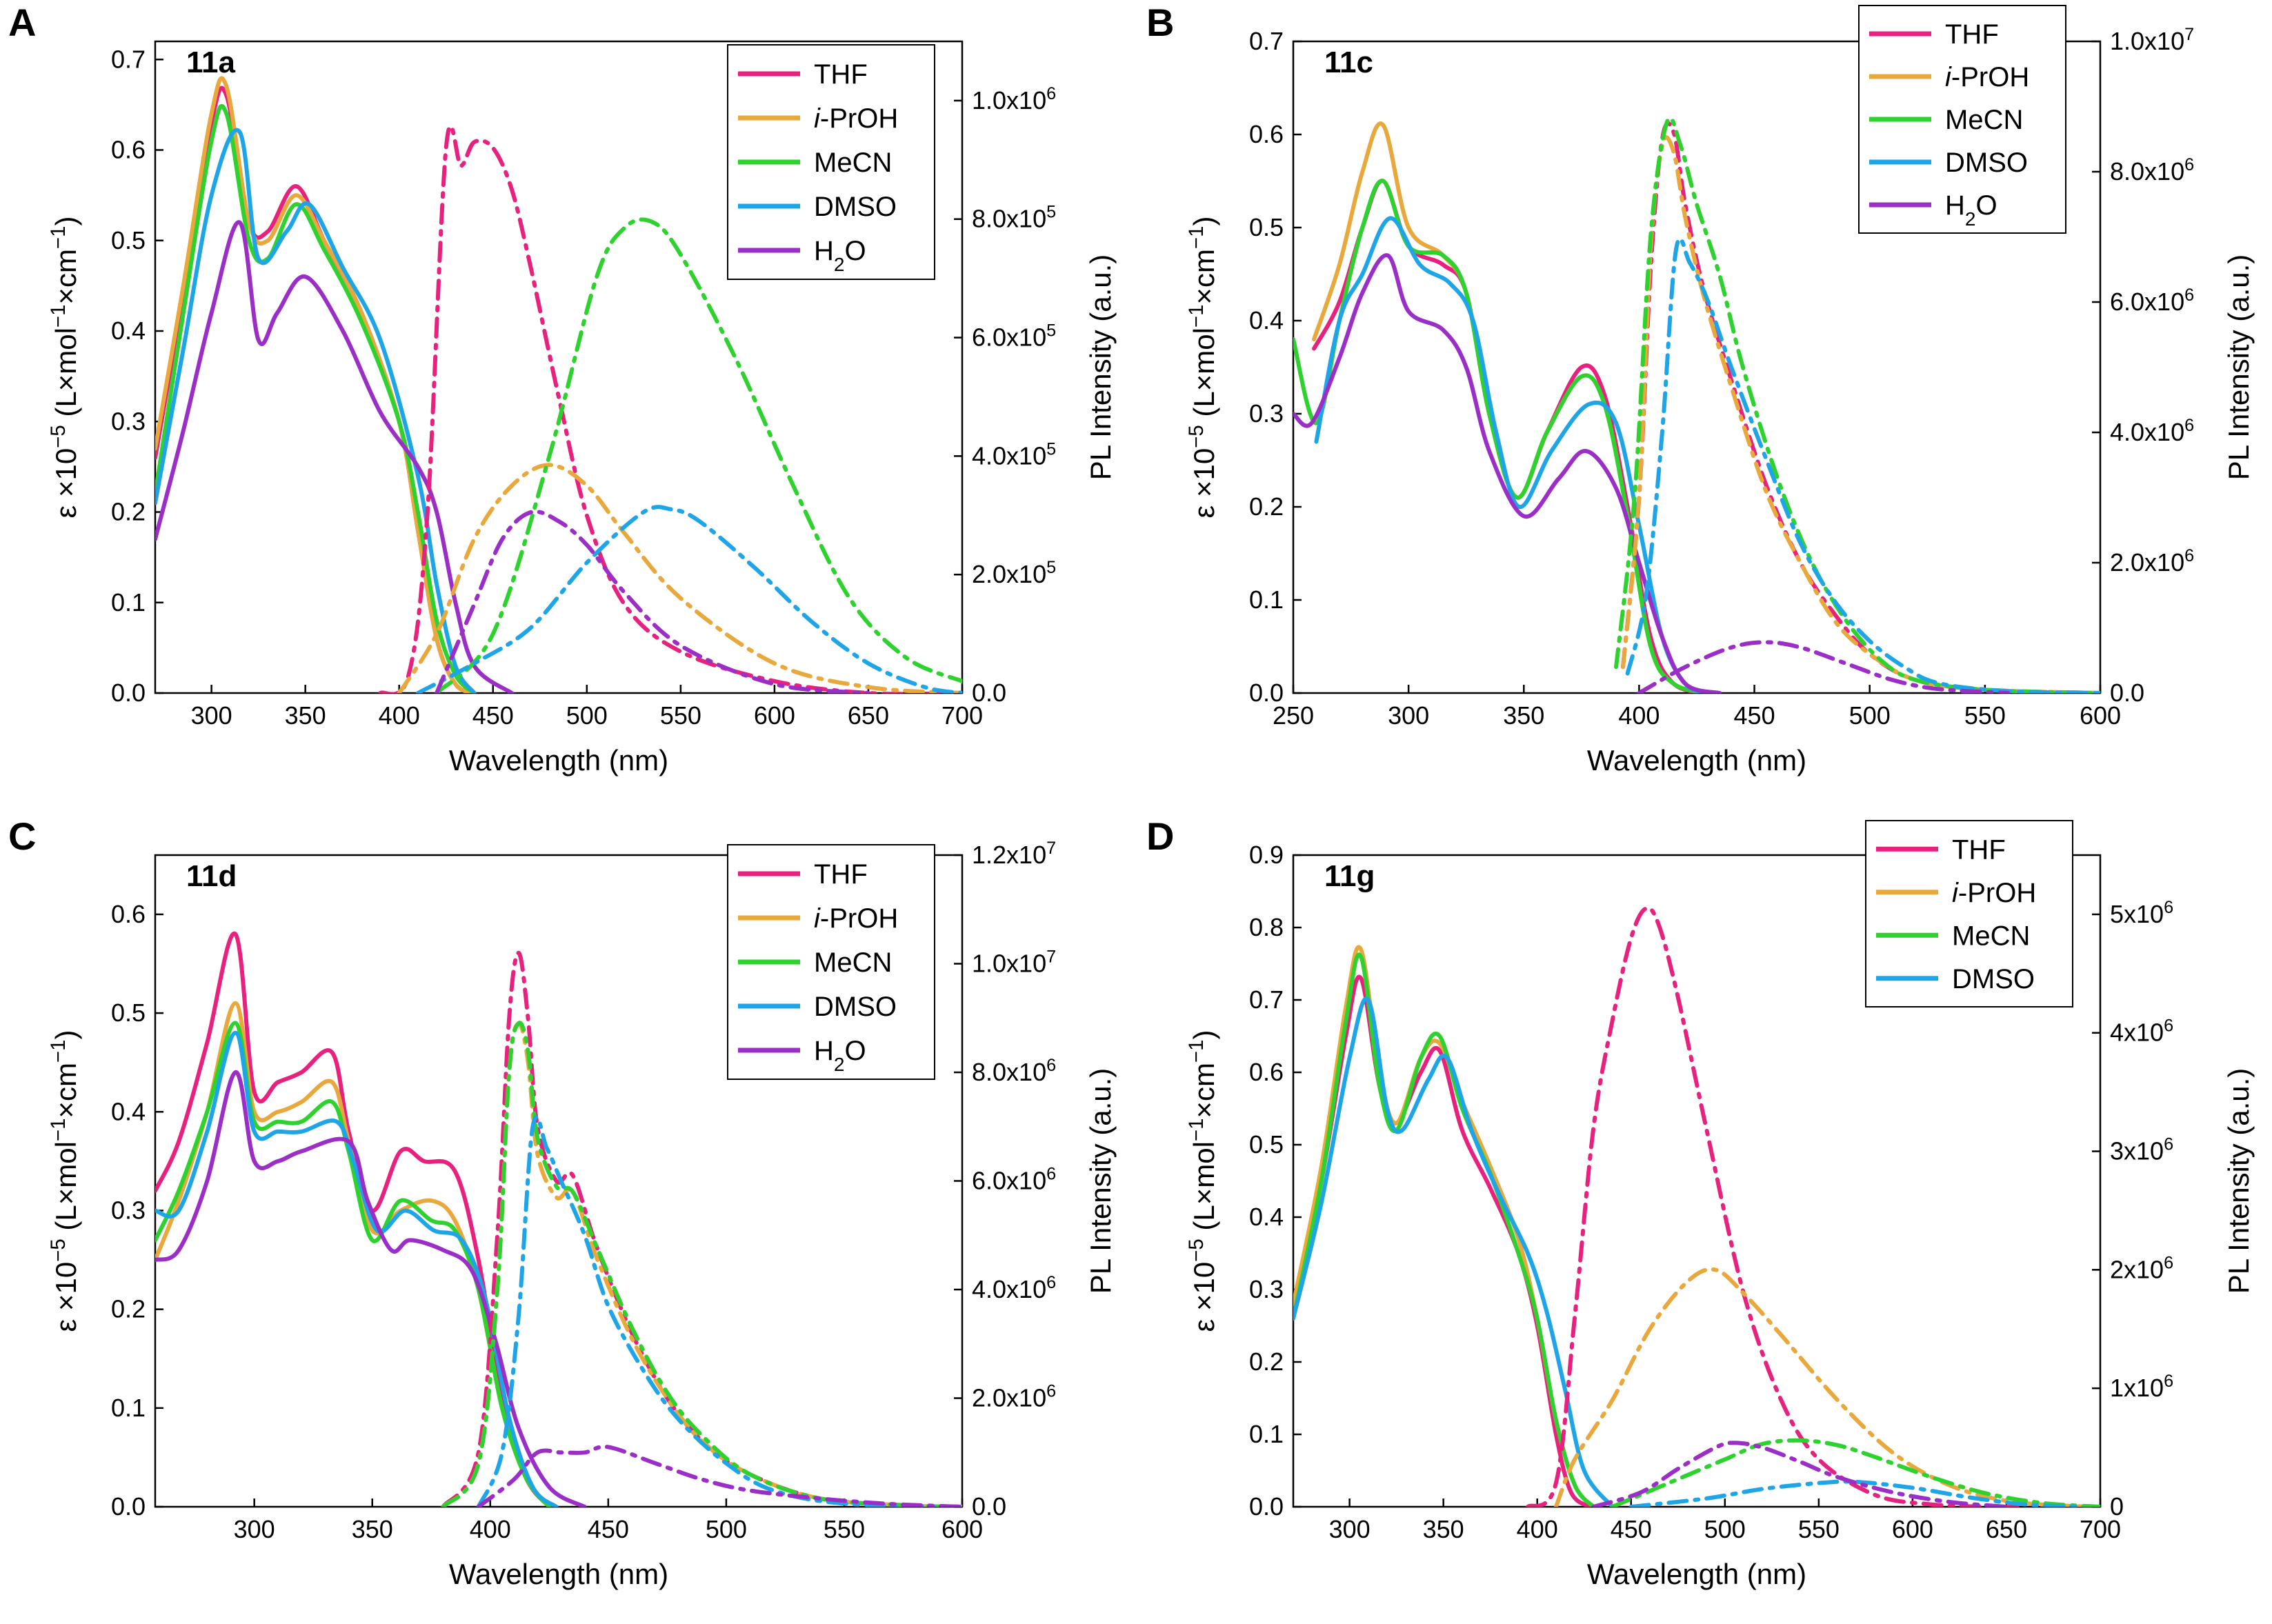  Describe the element at coordinates (2141, 1268) in the screenshot. I see `y2-tick-label: 2x10⁶` at that location.